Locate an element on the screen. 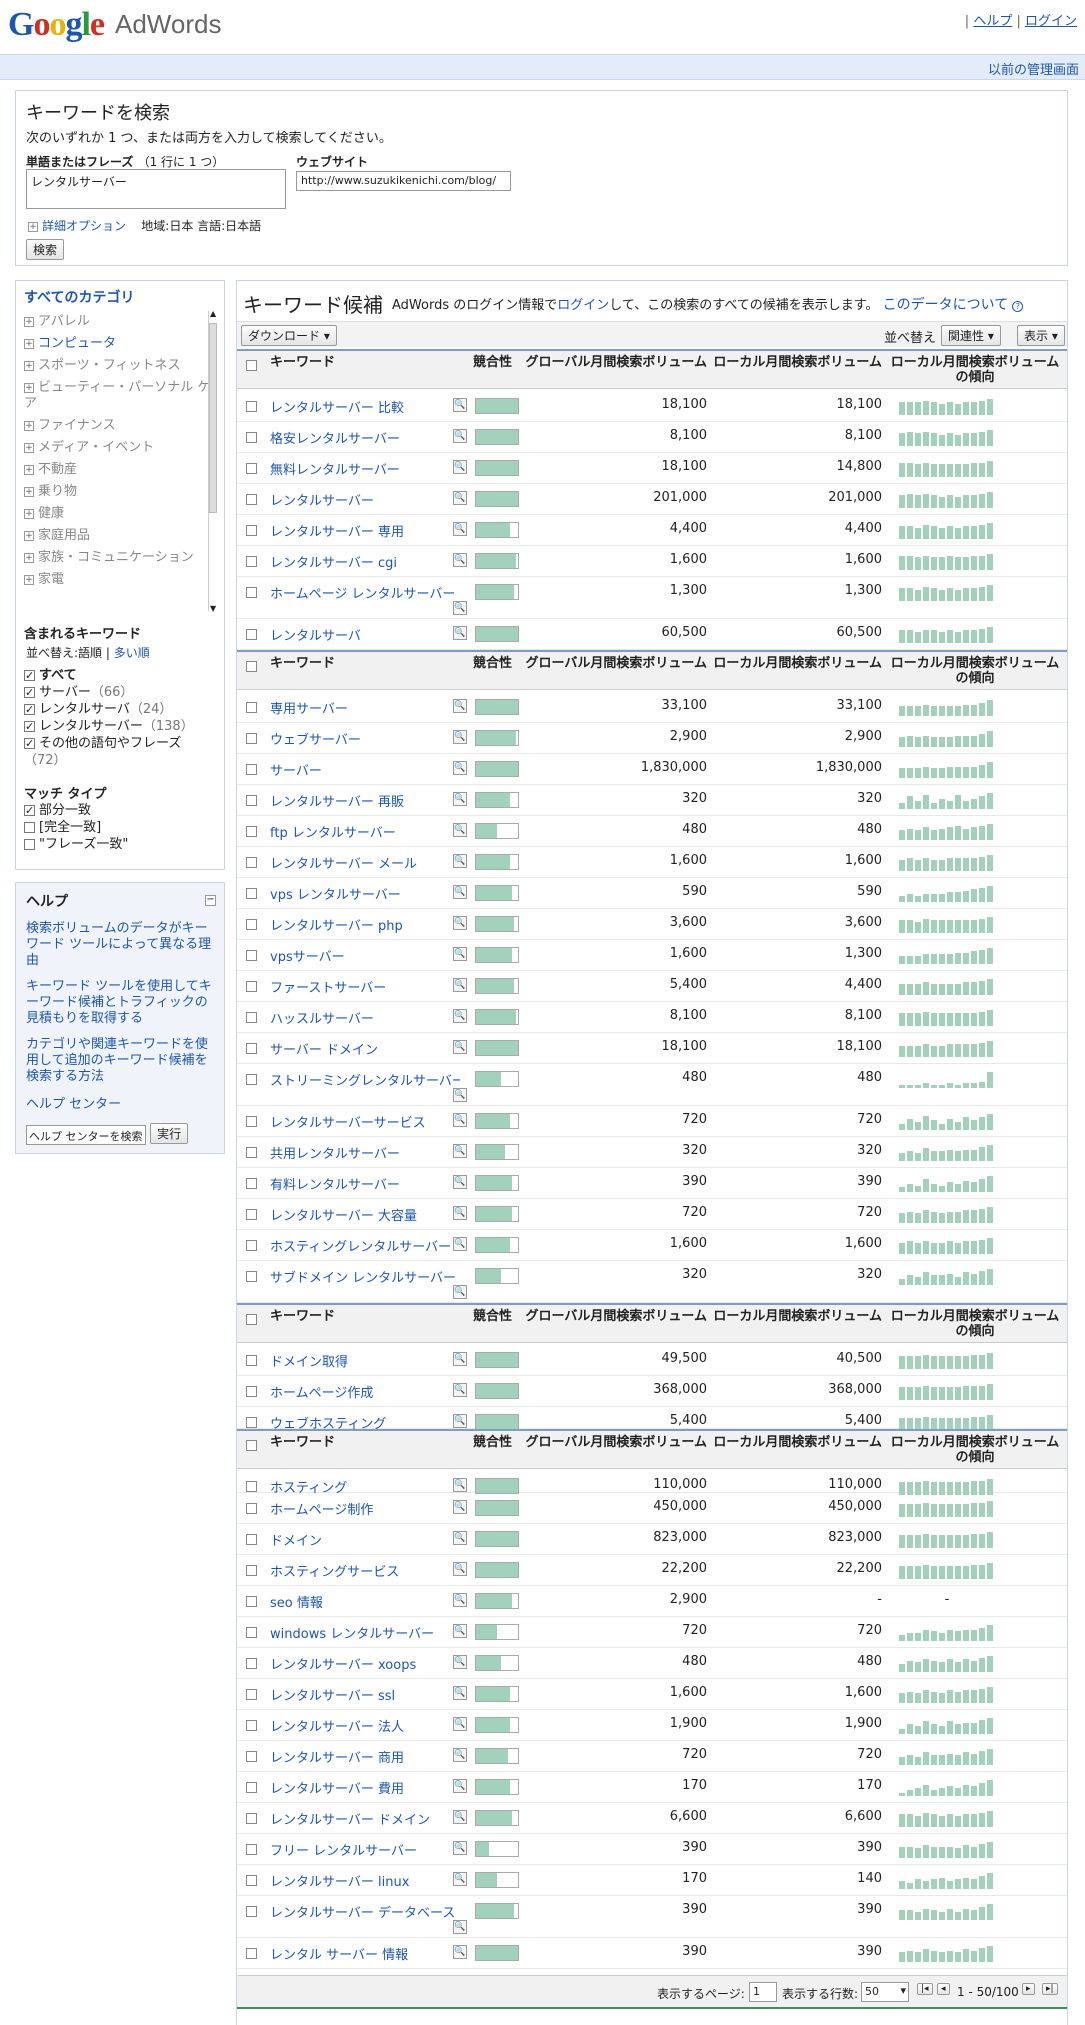 The width and height of the screenshot is (1085, 2025). keyword-link: ホスティングサービス is located at coordinates (335, 1572).